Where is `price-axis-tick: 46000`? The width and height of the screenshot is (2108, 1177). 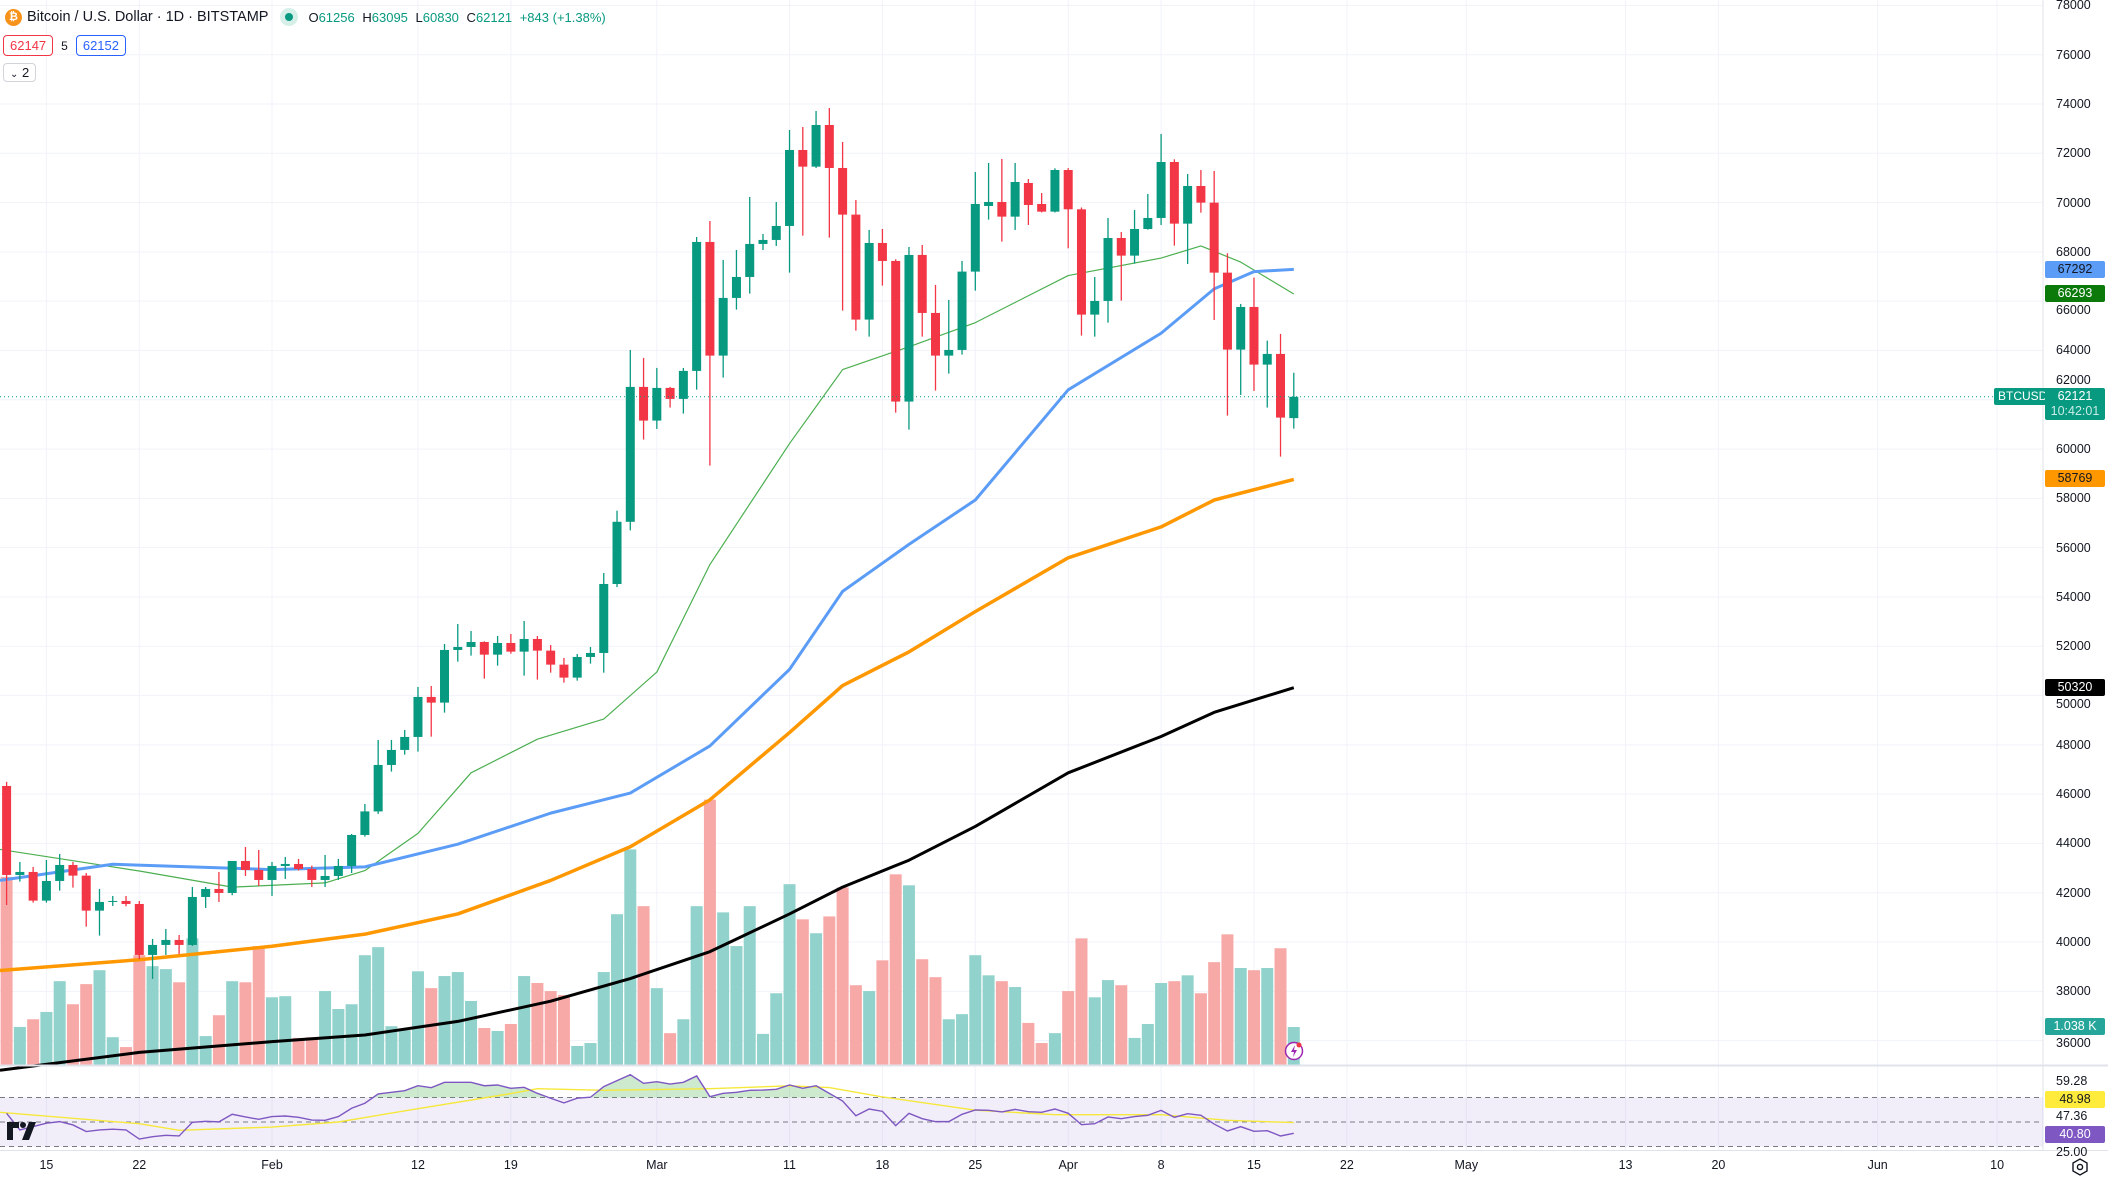 price-axis-tick: 46000 is located at coordinates (2073, 794).